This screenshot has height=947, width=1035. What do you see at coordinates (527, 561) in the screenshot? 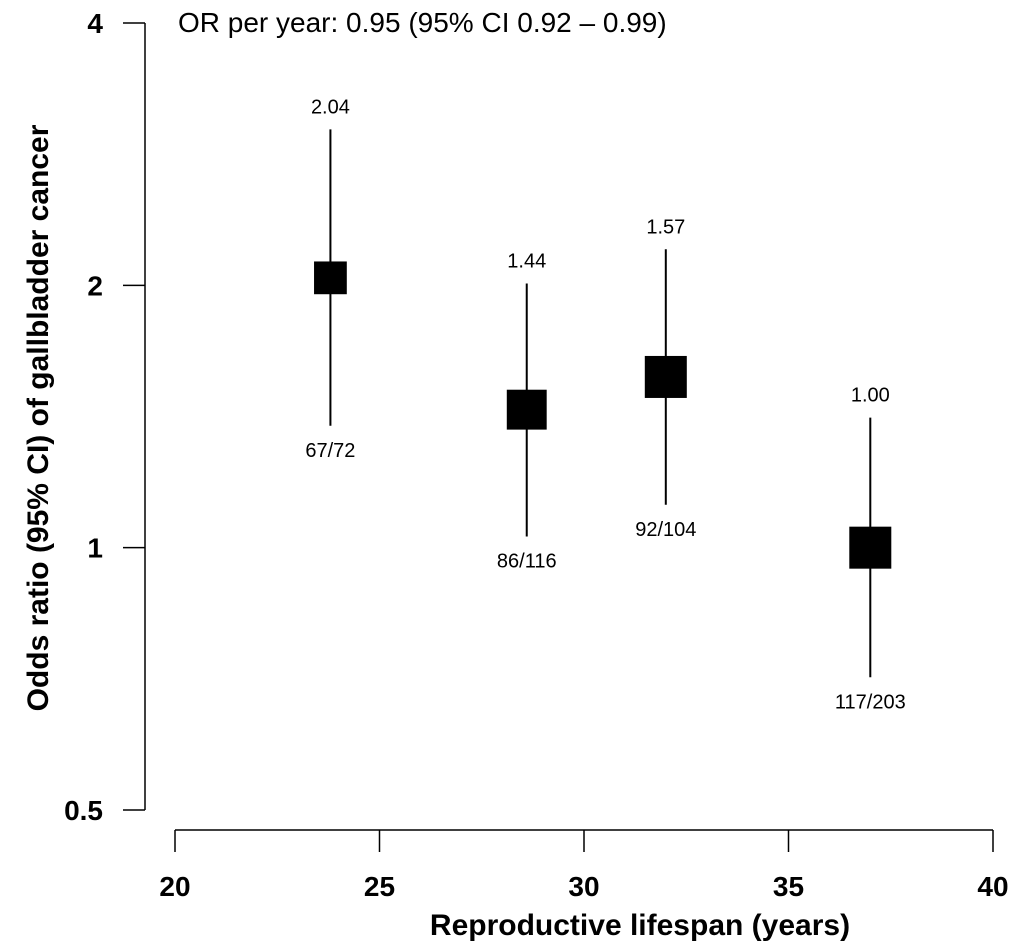
I see `cases-label: 86/116` at bounding box center [527, 561].